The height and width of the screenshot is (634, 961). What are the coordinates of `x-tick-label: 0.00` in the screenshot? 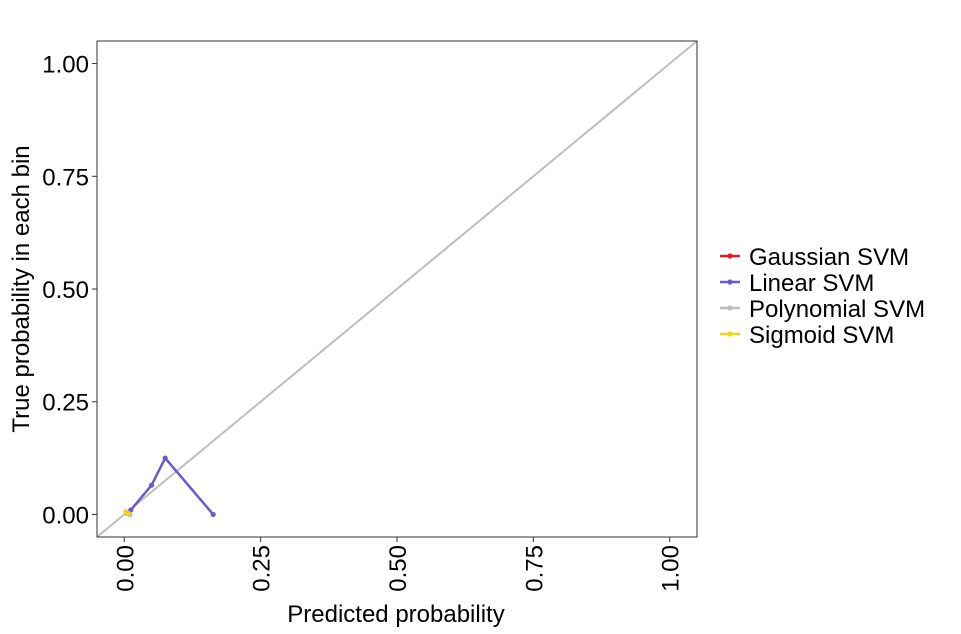 It's located at (125, 568).